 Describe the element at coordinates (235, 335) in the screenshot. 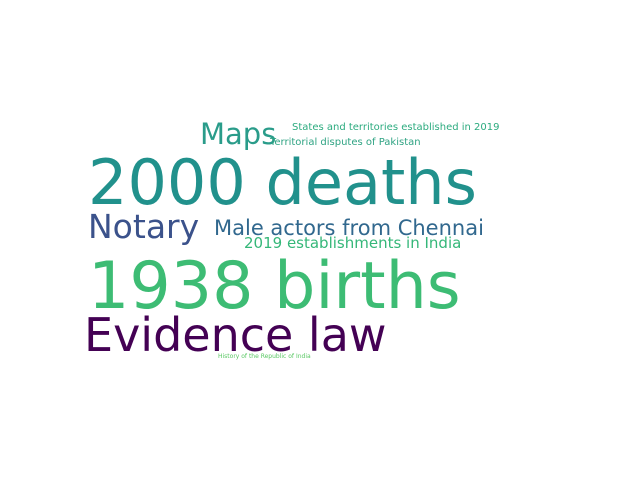

I see `word-evidence-law: Evidence law` at that location.